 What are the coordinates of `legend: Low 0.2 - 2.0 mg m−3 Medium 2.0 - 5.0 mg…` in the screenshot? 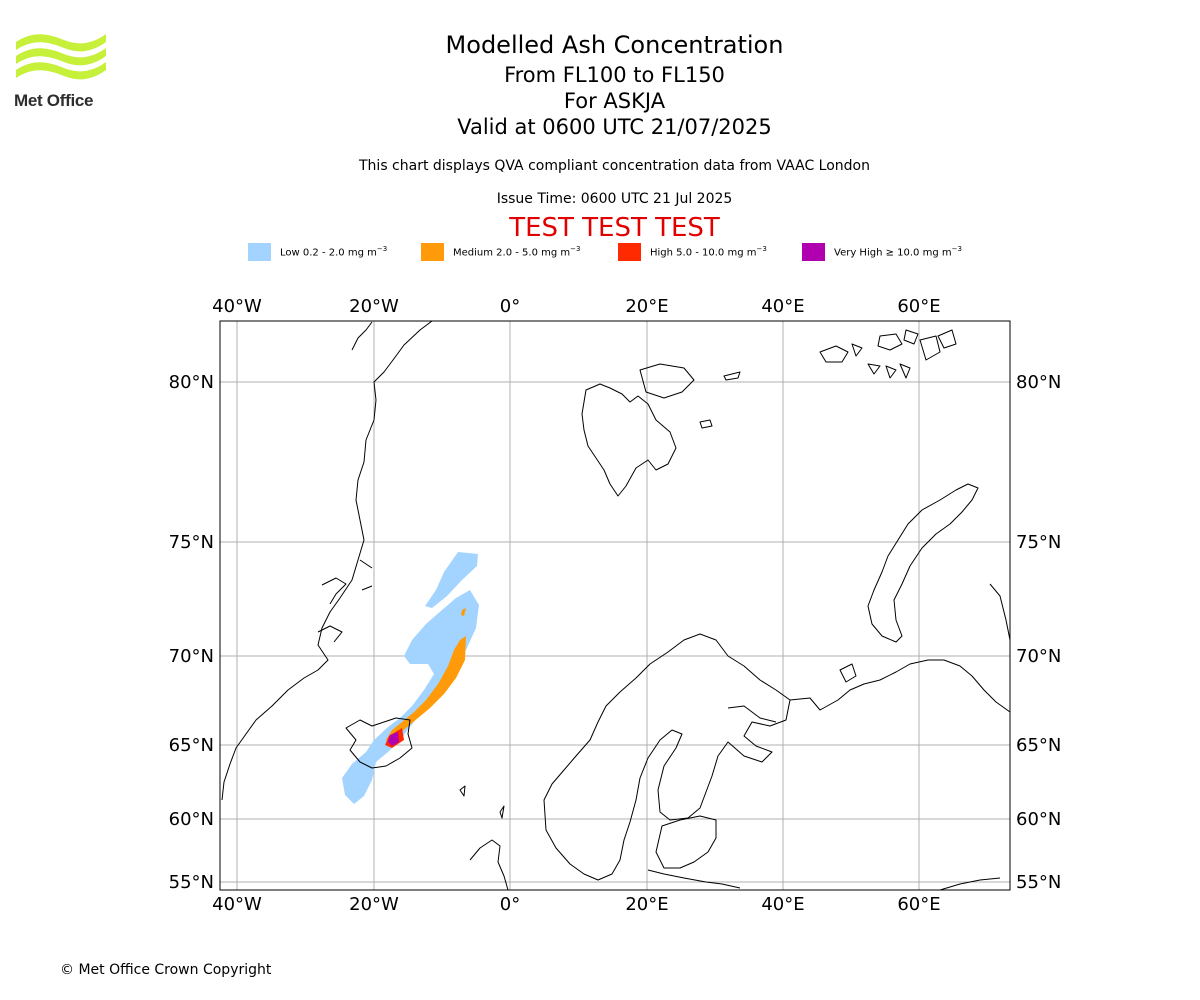 It's located at (600, 254).